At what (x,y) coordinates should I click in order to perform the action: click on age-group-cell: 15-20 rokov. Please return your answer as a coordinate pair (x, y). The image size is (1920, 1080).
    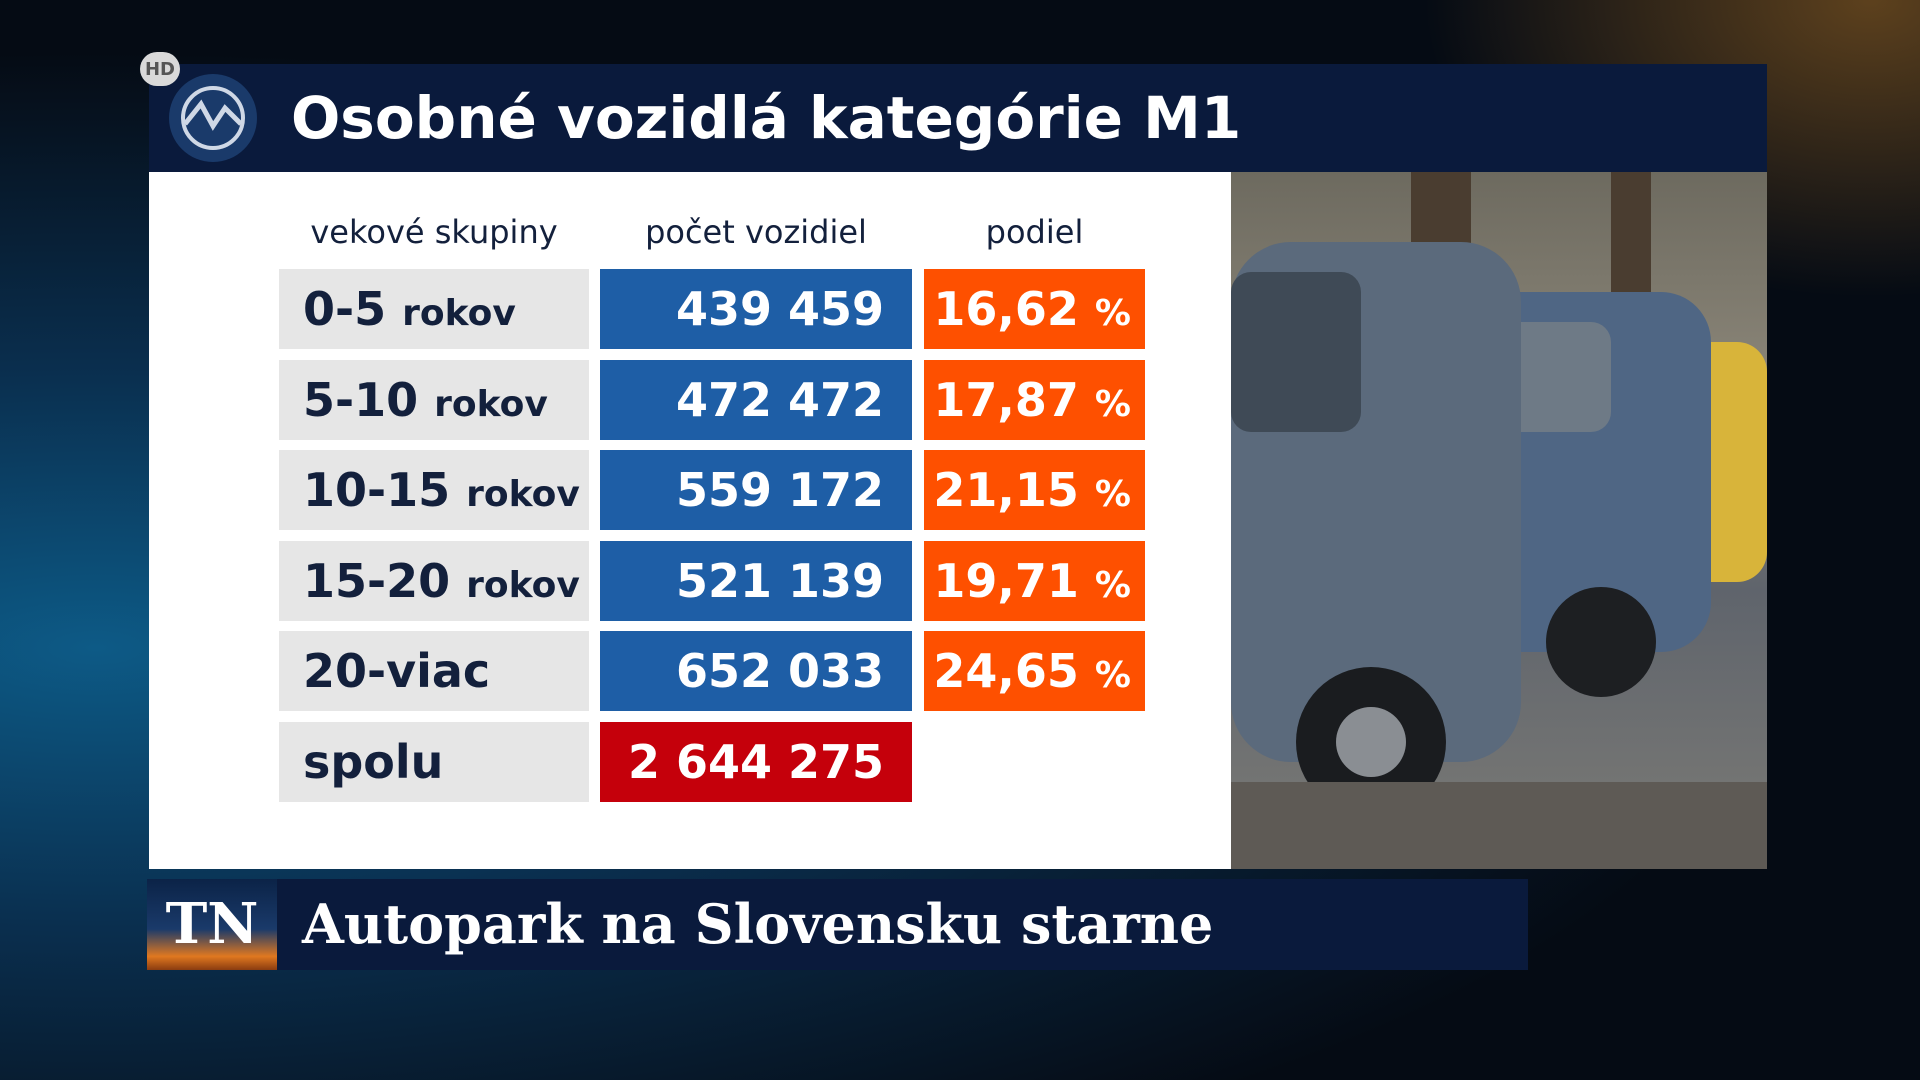
    Looking at the image, I should click on (434, 580).